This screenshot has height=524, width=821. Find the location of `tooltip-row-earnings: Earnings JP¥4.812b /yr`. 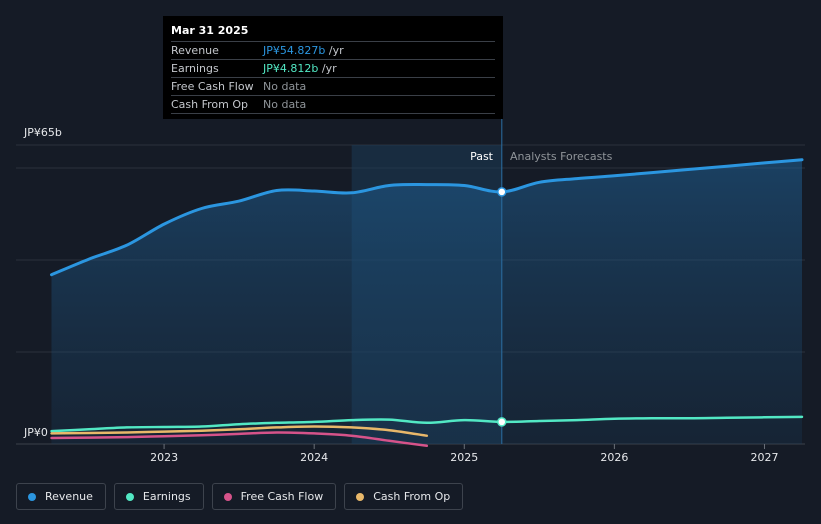

tooltip-row-earnings: Earnings JP¥4.812b /yr is located at coordinates (333, 68).